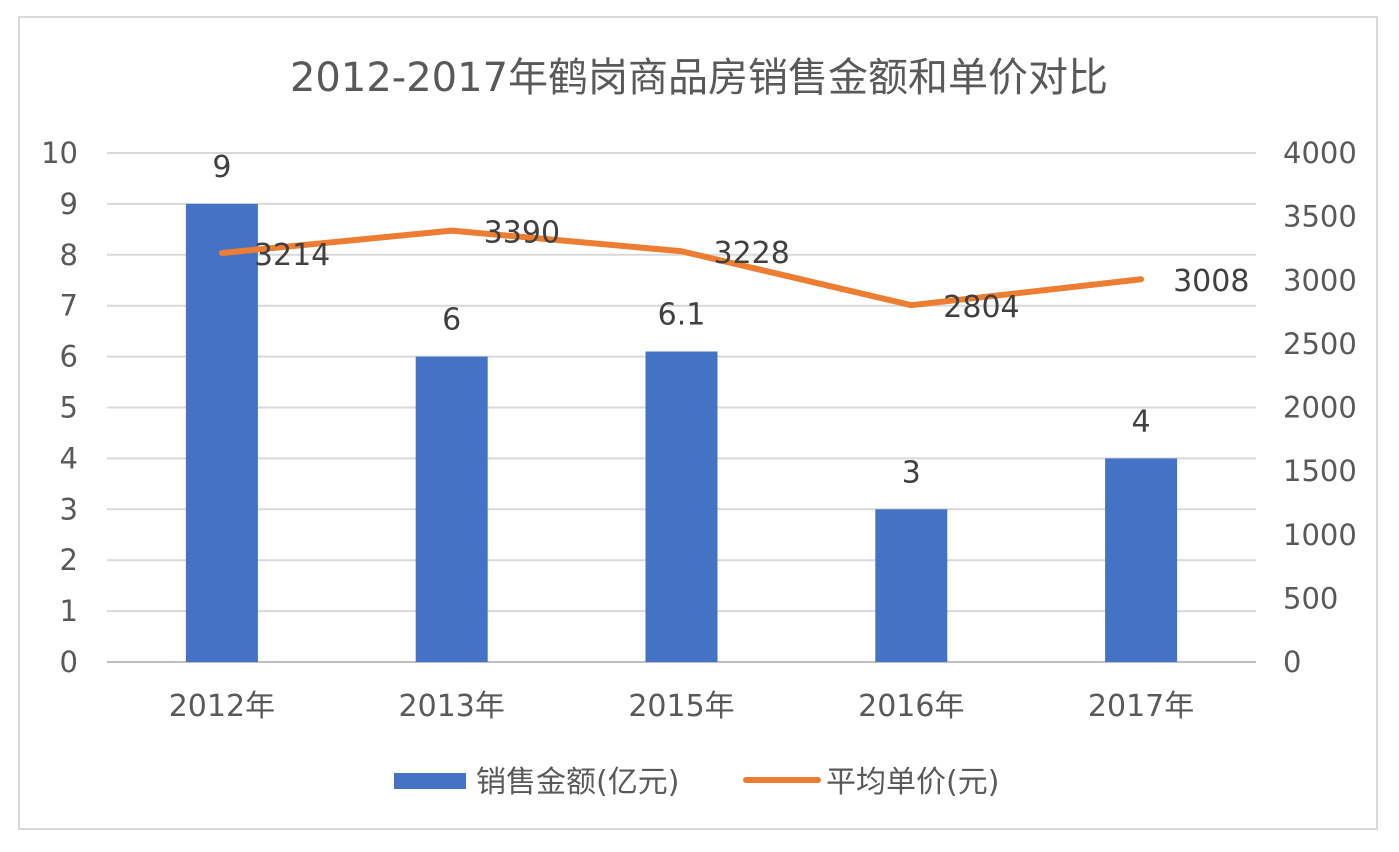 Image resolution: width=1399 pixels, height=852 pixels. What do you see at coordinates (912, 782) in the screenshot?
I see `legend-label: 平均单价(元)` at bounding box center [912, 782].